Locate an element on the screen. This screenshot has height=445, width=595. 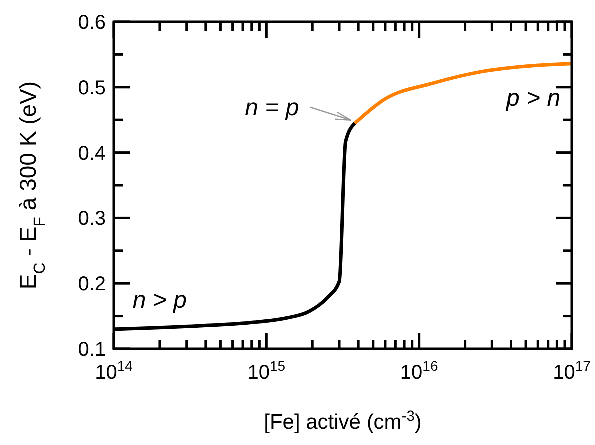
x-tick-label: 10$^{17}$ is located at coordinates (572, 371).